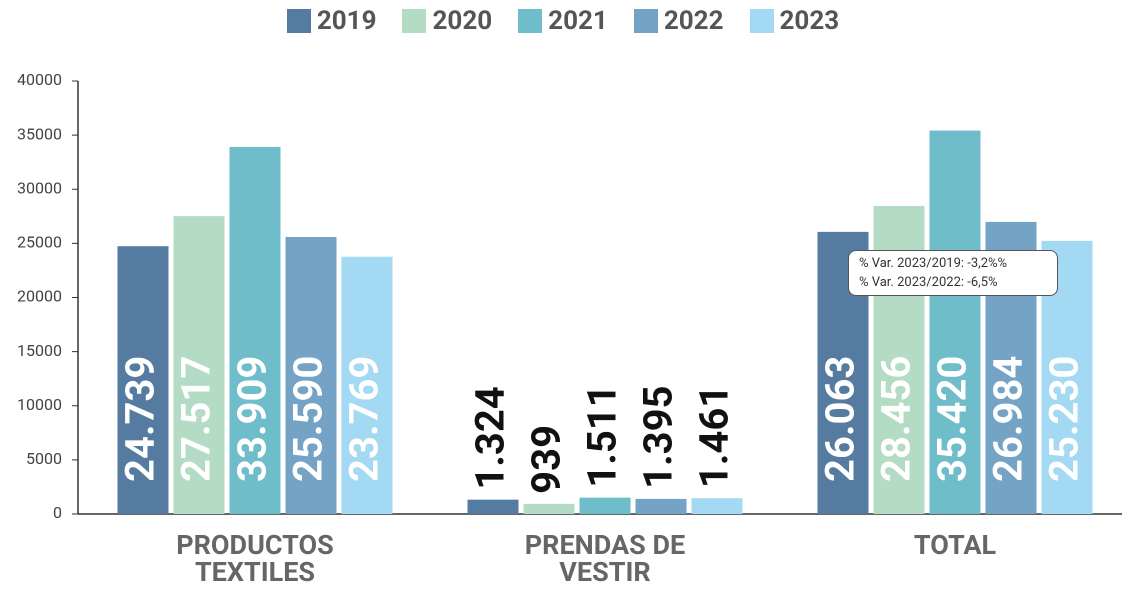  I want to click on legend-item: 2023, so click(794, 21).